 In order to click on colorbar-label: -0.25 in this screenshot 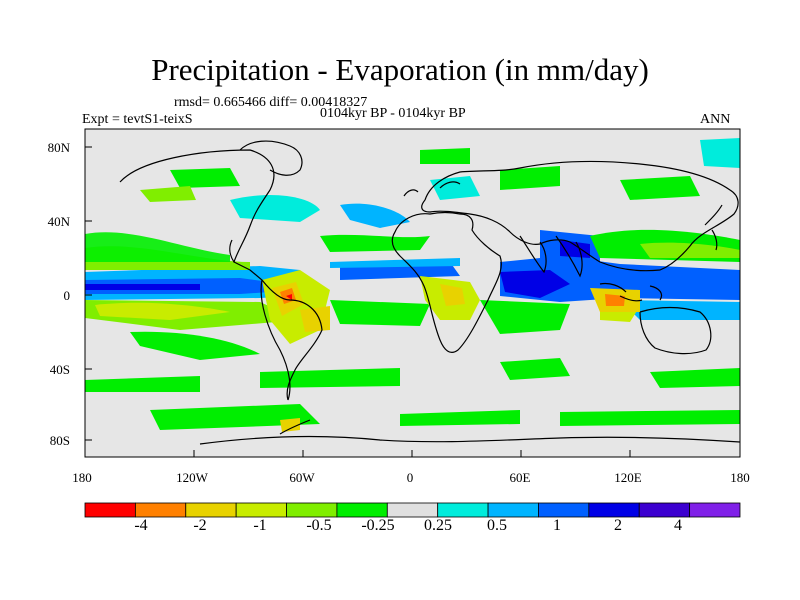, I will do `click(378, 525)`.